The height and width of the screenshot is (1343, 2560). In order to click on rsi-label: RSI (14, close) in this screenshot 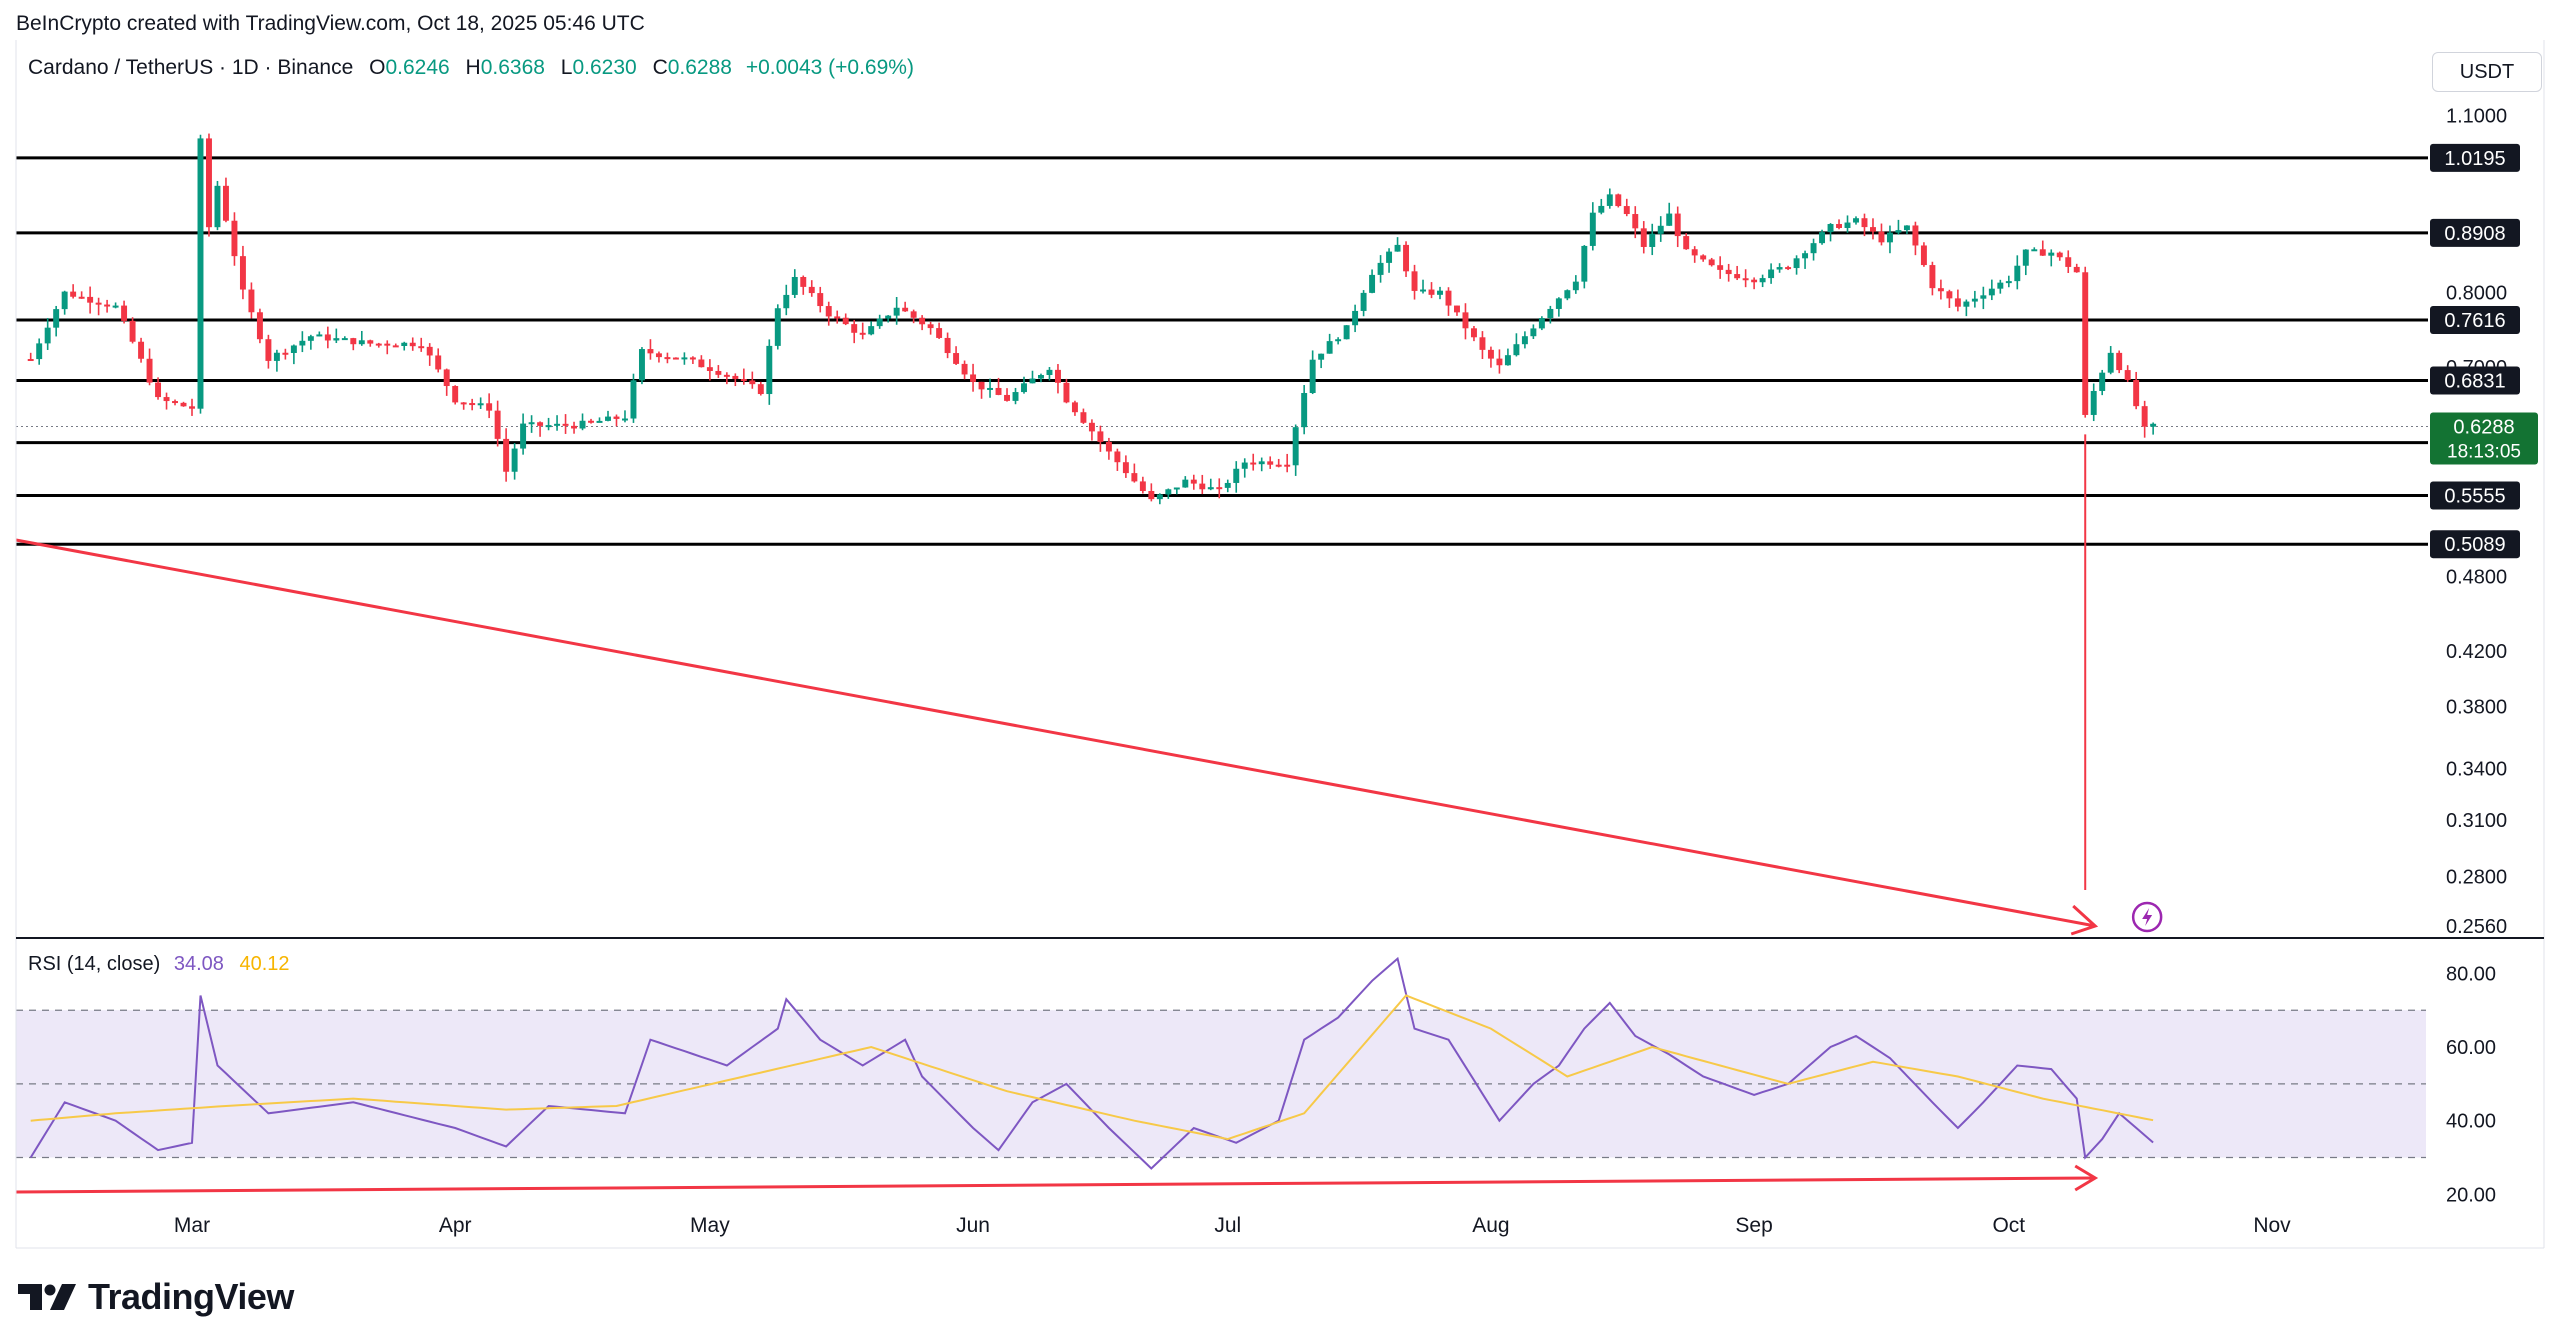, I will do `click(94, 964)`.